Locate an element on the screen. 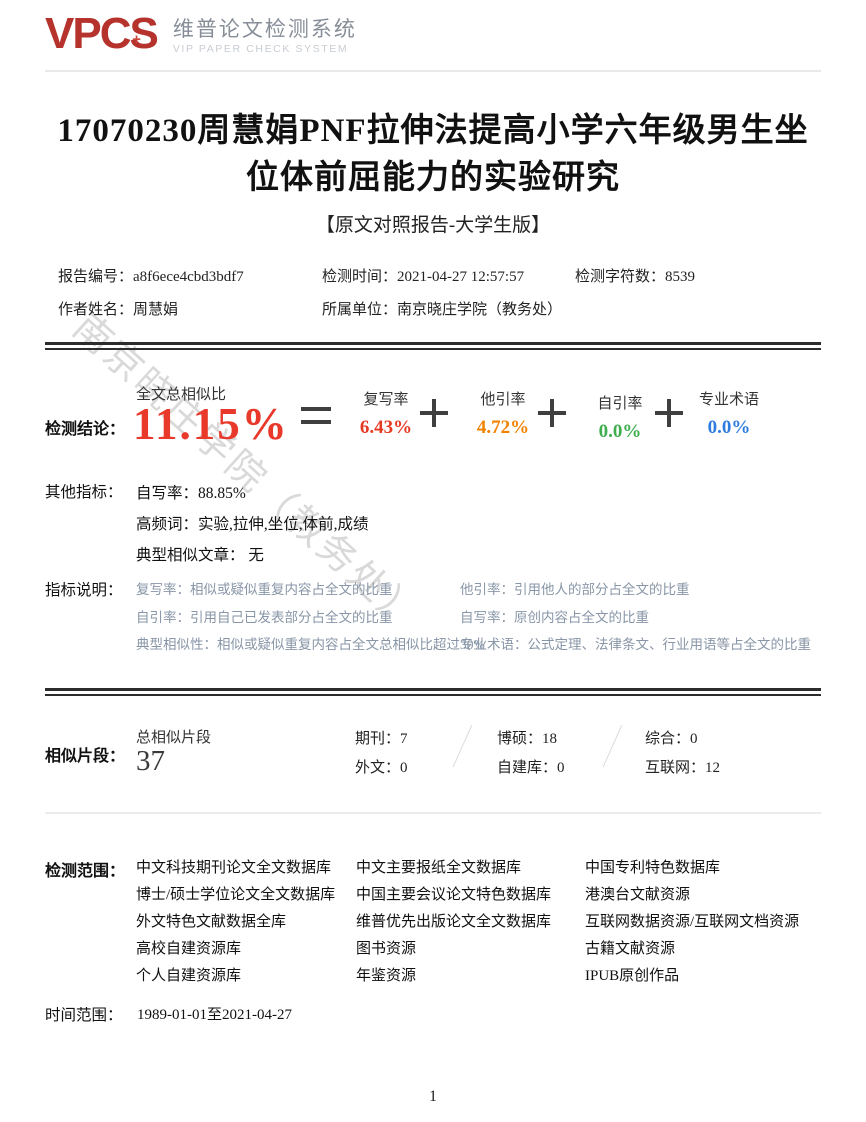 The width and height of the screenshot is (866, 1122). page-number: 1 is located at coordinates (433, 1096).